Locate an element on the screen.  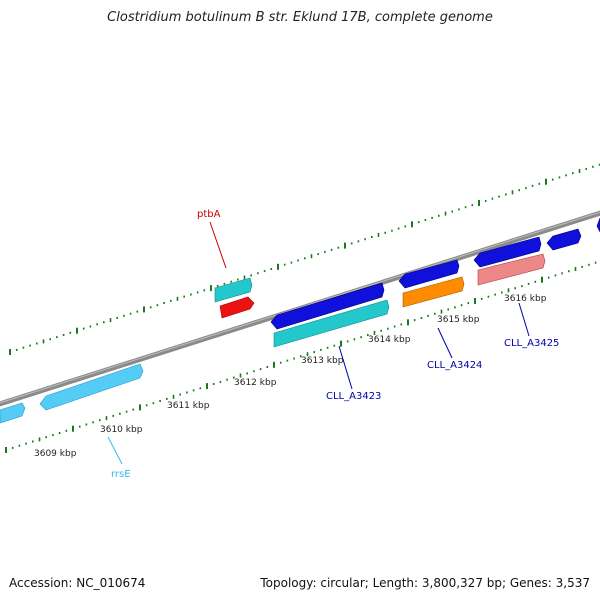
scale-label-3613: 3613 kbp is located at coordinates (322, 361).